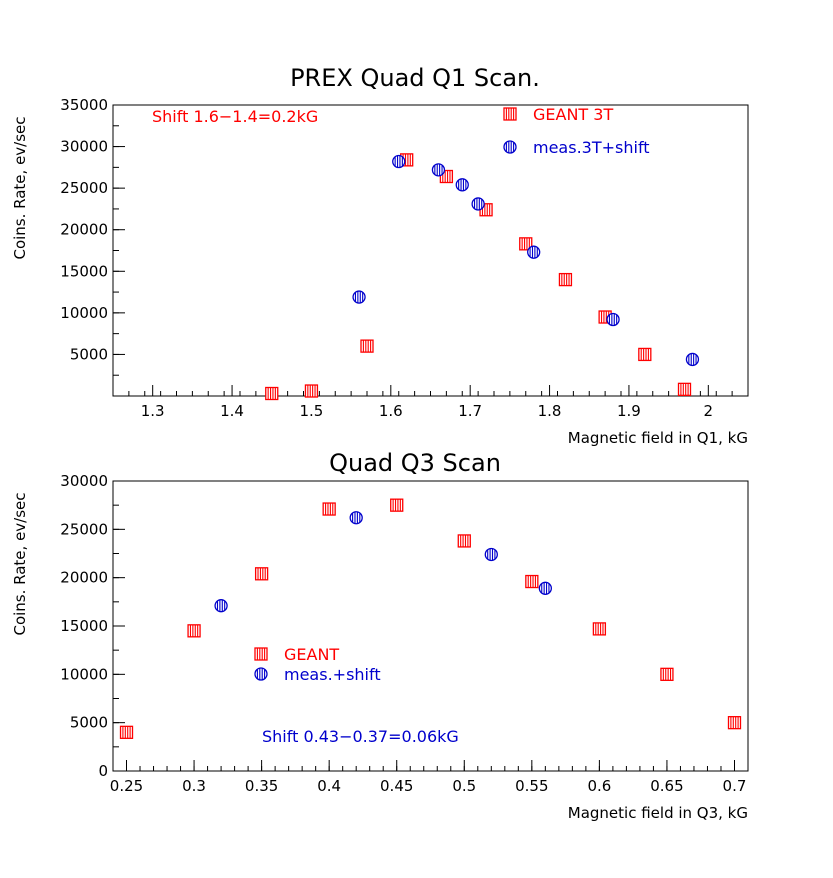 The width and height of the screenshot is (833, 878). Describe the element at coordinates (573, 114) in the screenshot. I see `legend-geant-label: GEANT 3T` at that location.